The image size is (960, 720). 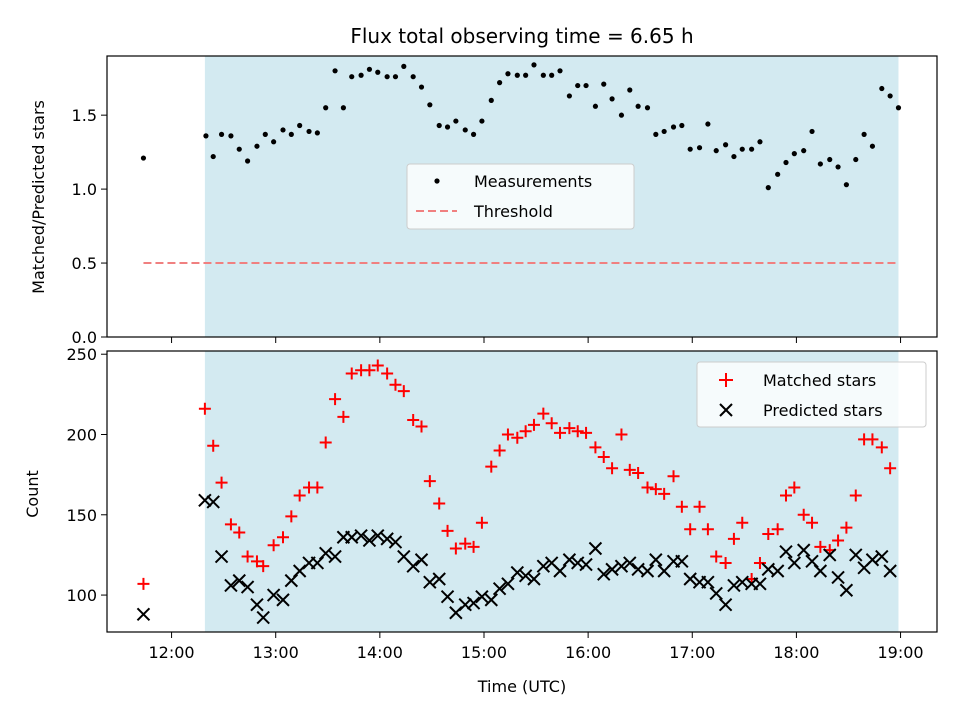 I want to click on legend-label-measurements: Measurements, so click(x=533, y=181).